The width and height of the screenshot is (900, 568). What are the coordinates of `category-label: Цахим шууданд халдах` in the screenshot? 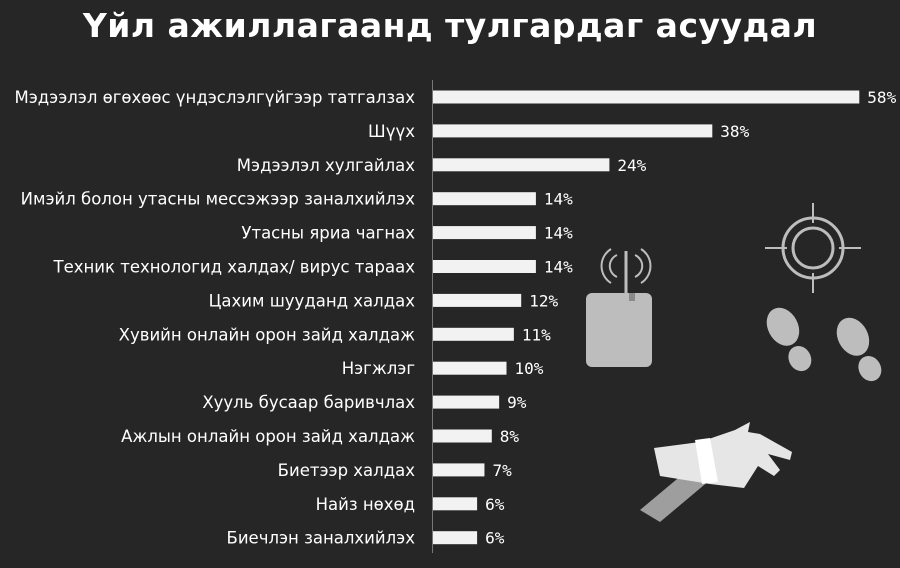 It's located at (312, 300).